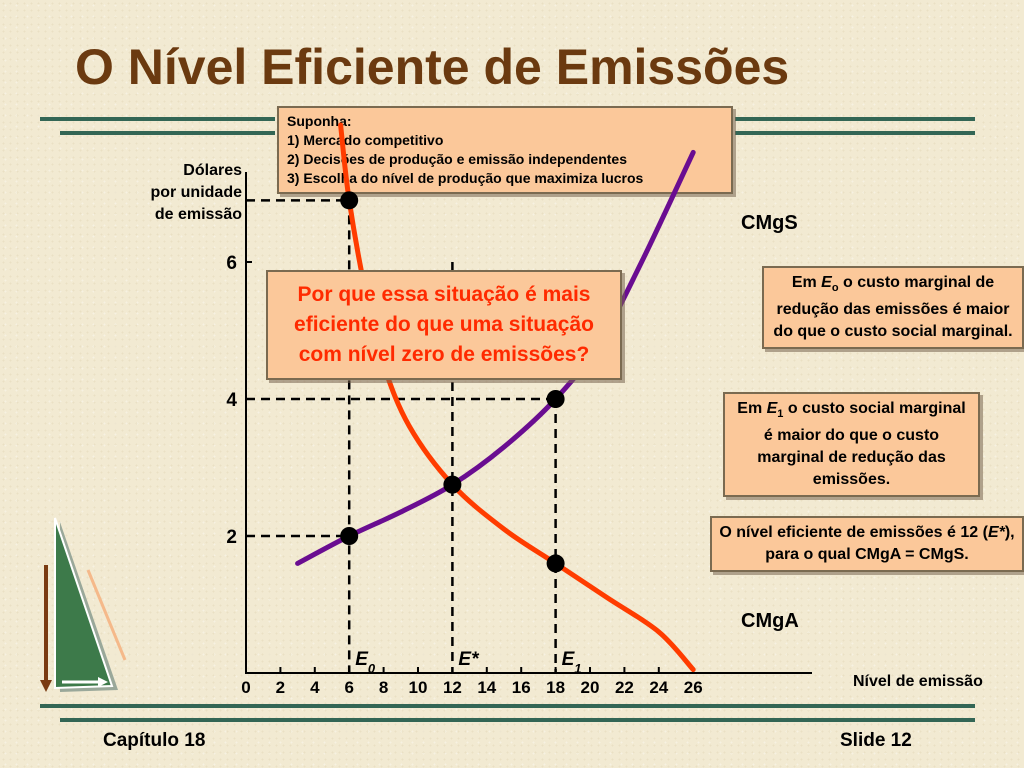 The width and height of the screenshot is (1024, 768). What do you see at coordinates (693, 687) in the screenshot?
I see `x-tick-label: 26` at bounding box center [693, 687].